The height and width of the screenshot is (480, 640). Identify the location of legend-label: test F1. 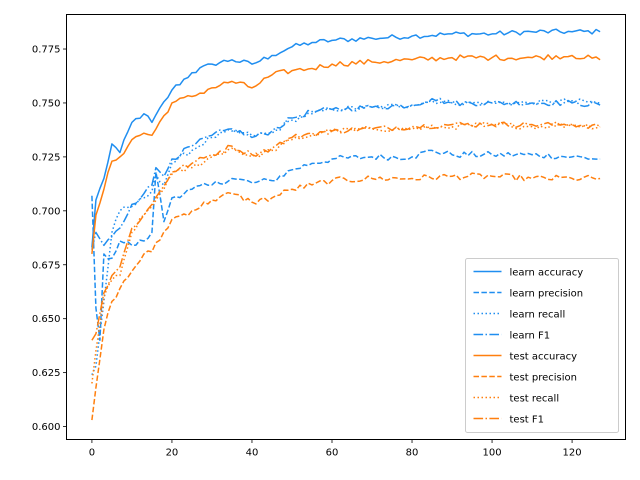
(527, 420).